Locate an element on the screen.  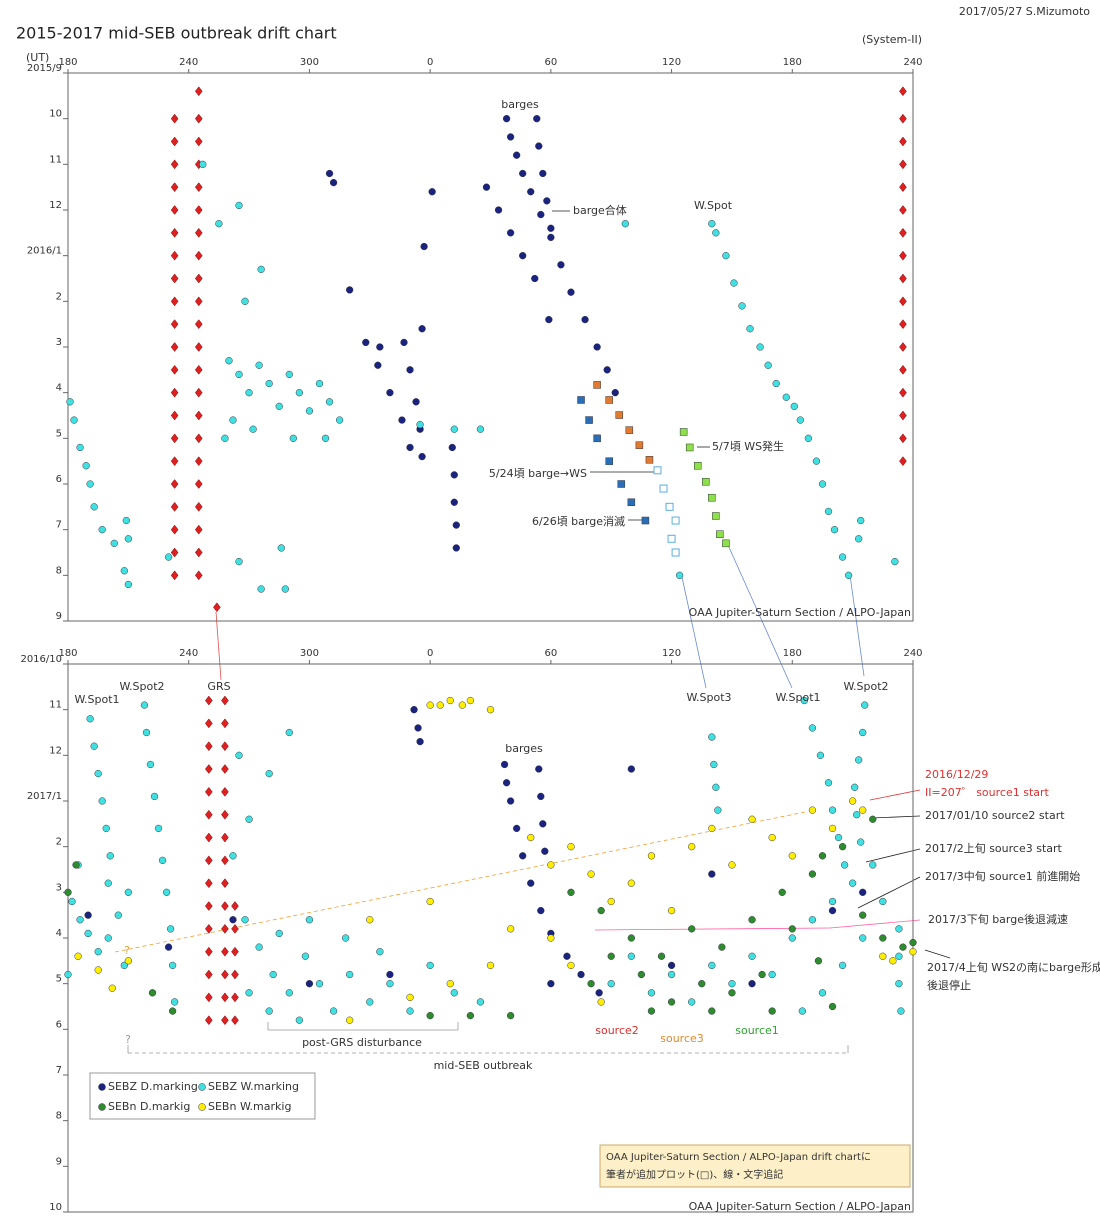
x-tick-label: 60 is located at coordinates (550, 62).